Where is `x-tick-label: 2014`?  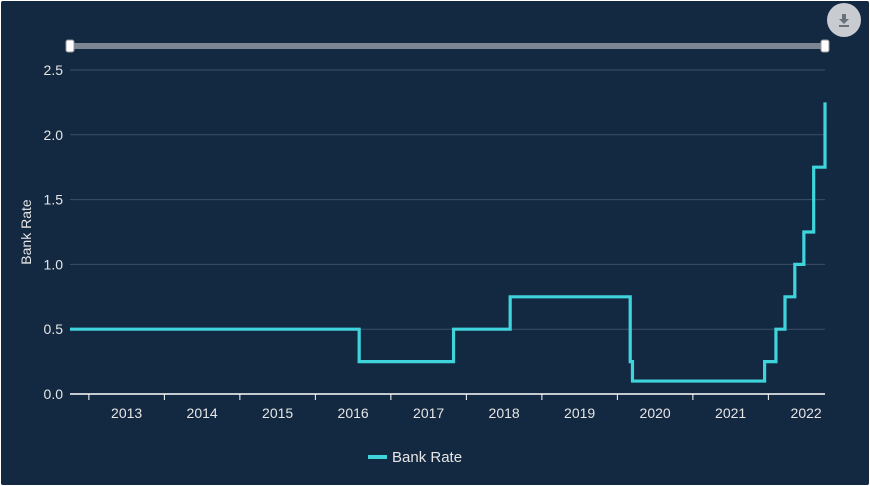 x-tick-label: 2014 is located at coordinates (202, 413).